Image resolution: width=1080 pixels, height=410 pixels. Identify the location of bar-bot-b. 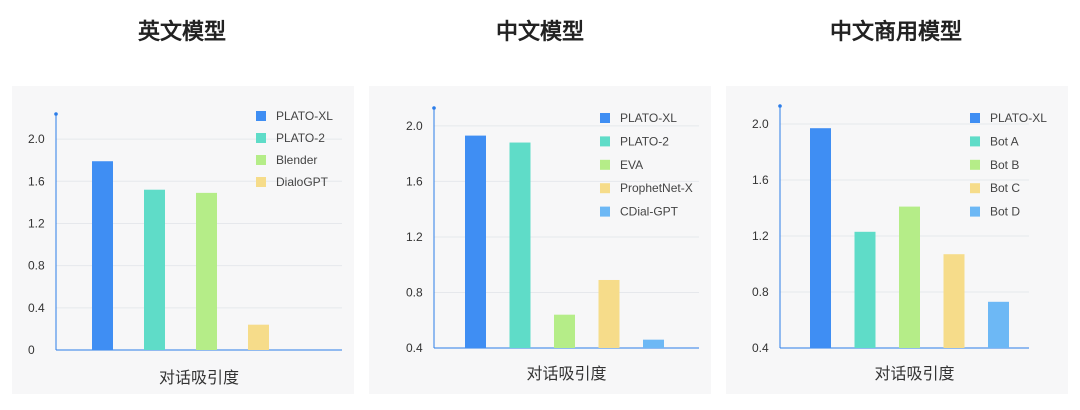
(909, 277).